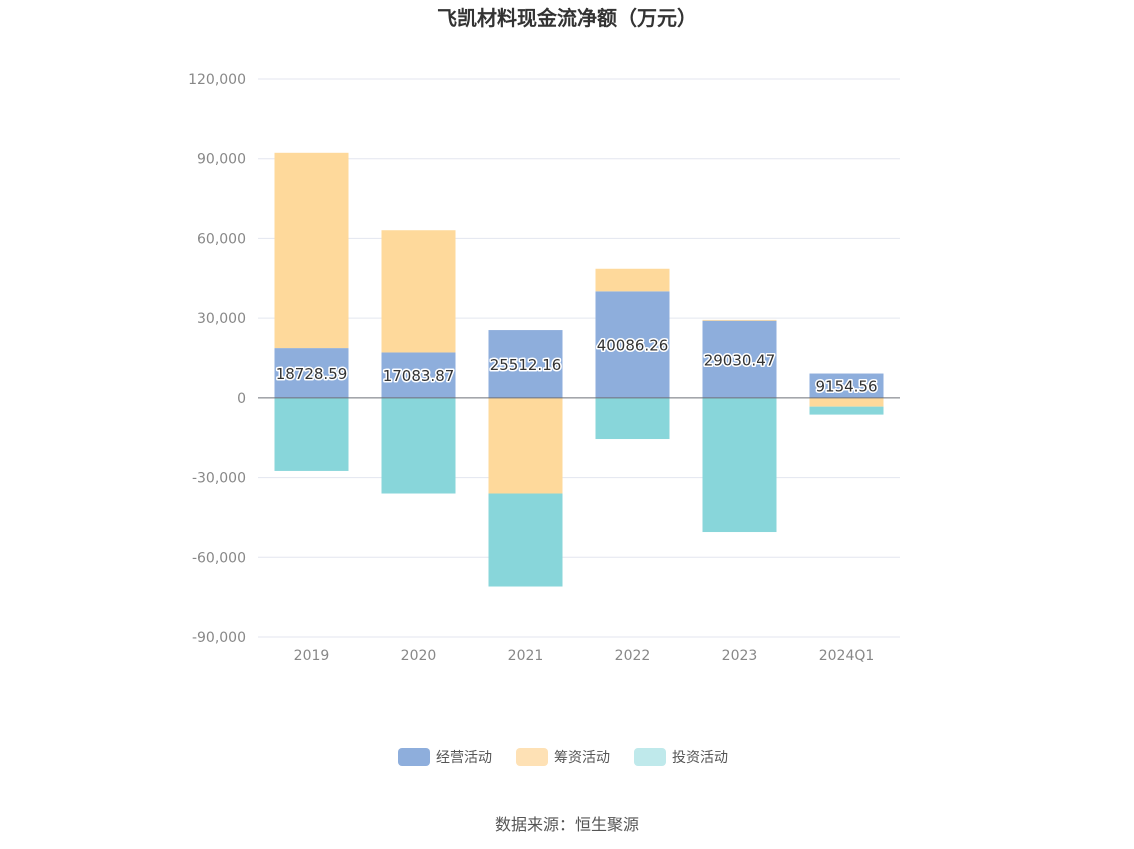 This screenshot has width=1134, height=849. What do you see at coordinates (584, 656) in the screenshot?
I see `x-axis-ticks: 2019 2020 2021 2022 2023 2024Q1` at bounding box center [584, 656].